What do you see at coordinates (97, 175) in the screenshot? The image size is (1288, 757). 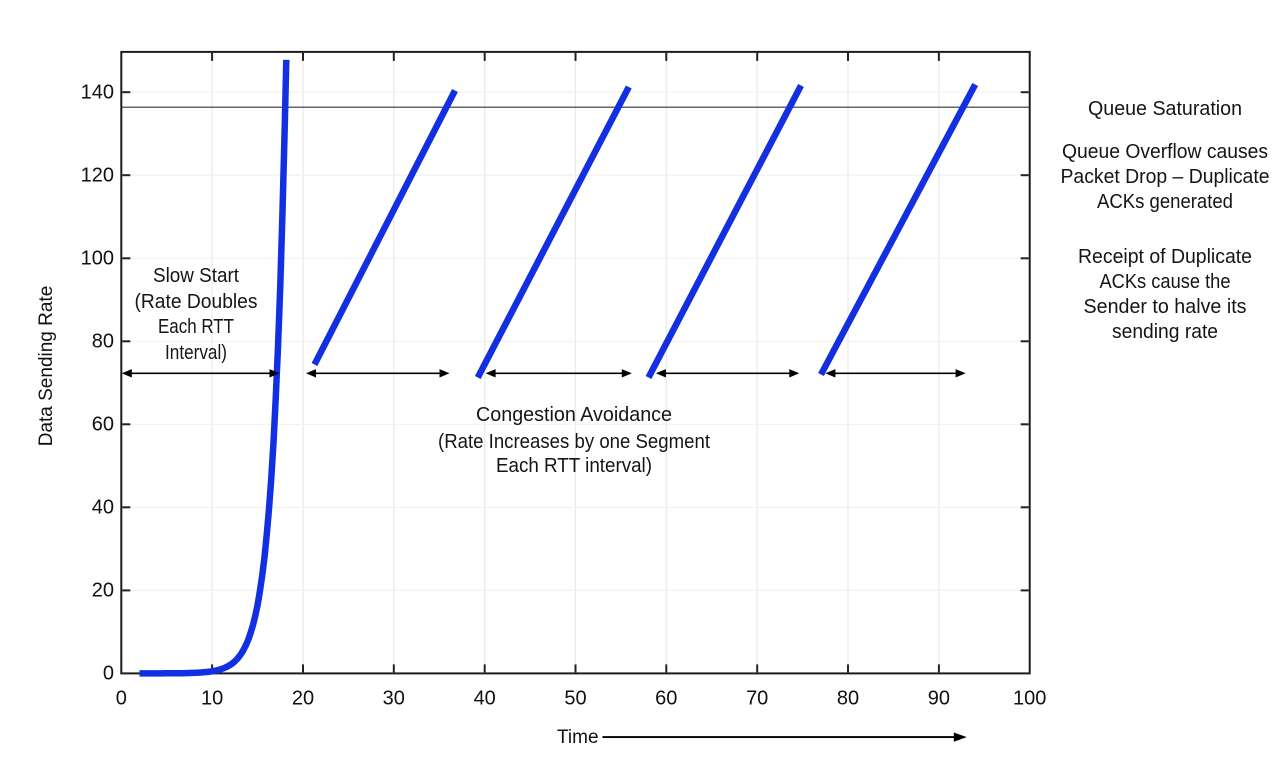 I see `svg-text: 120` at bounding box center [97, 175].